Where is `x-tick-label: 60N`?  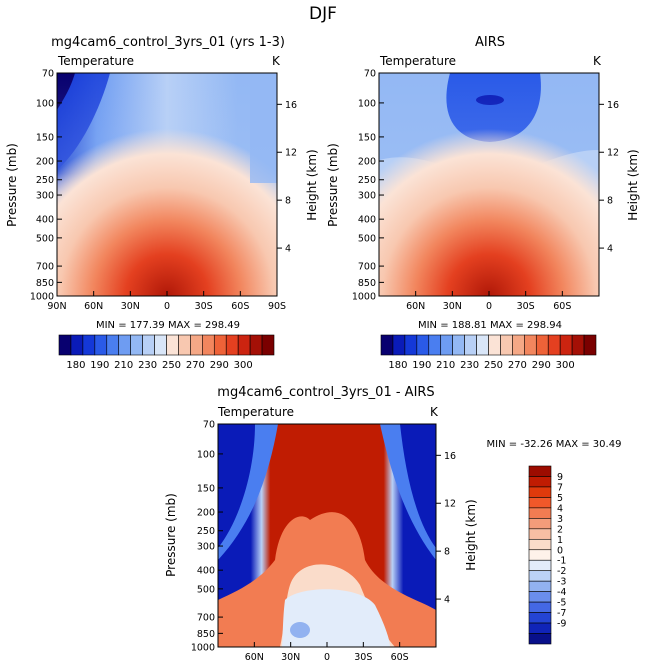
x-tick-label: 60N is located at coordinates (93, 306).